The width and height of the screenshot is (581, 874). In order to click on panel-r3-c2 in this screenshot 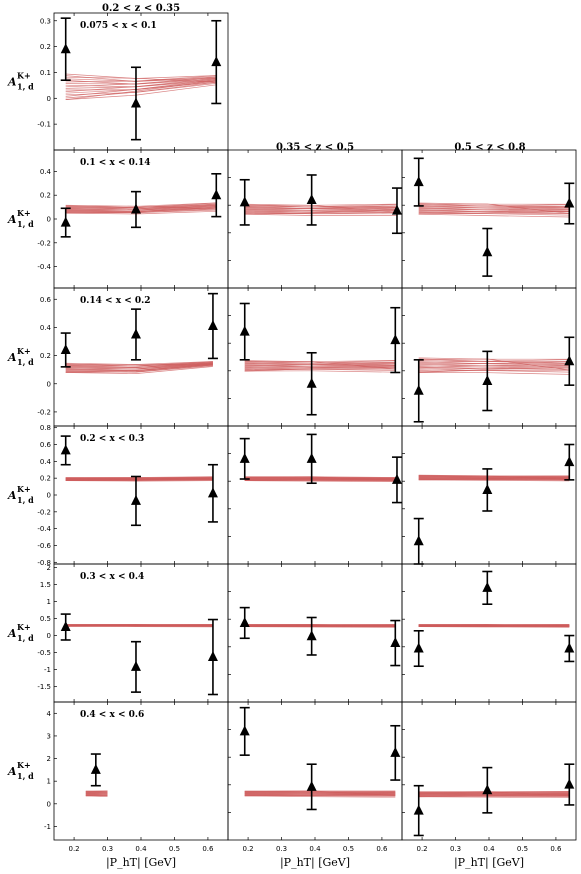, I will do `click(489, 495)`.